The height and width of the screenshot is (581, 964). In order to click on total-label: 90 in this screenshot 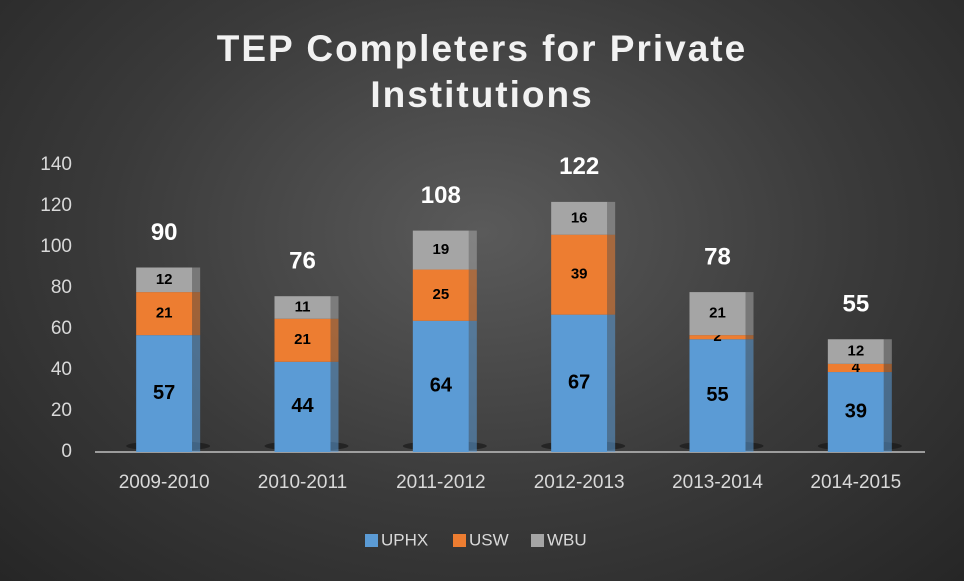, I will do `click(164, 232)`.